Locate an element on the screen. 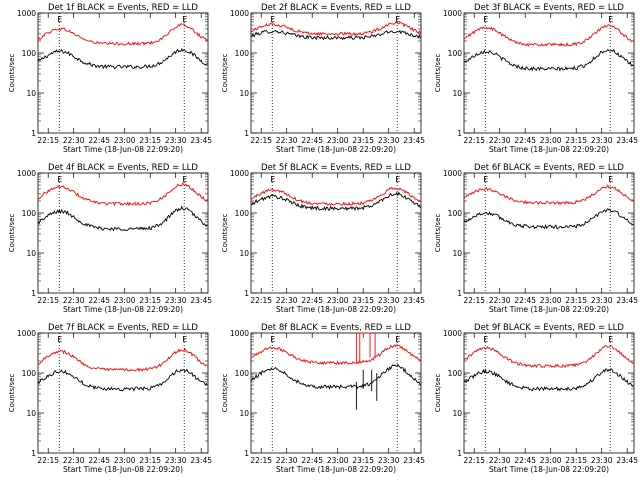  panel-title: Det 9f BLACK = Events, RED = LLD is located at coordinates (549, 328).